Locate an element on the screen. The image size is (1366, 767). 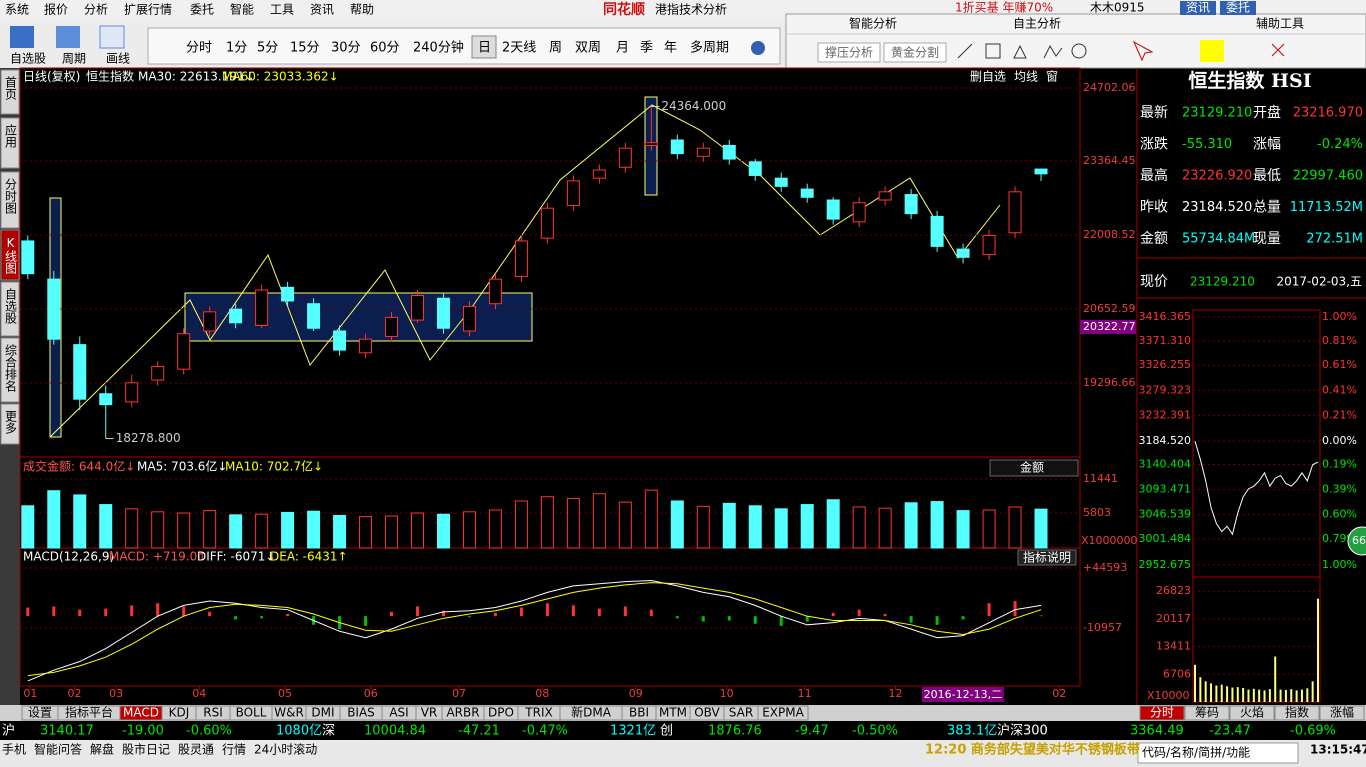
selector: 金额 is located at coordinates (1032, 467).